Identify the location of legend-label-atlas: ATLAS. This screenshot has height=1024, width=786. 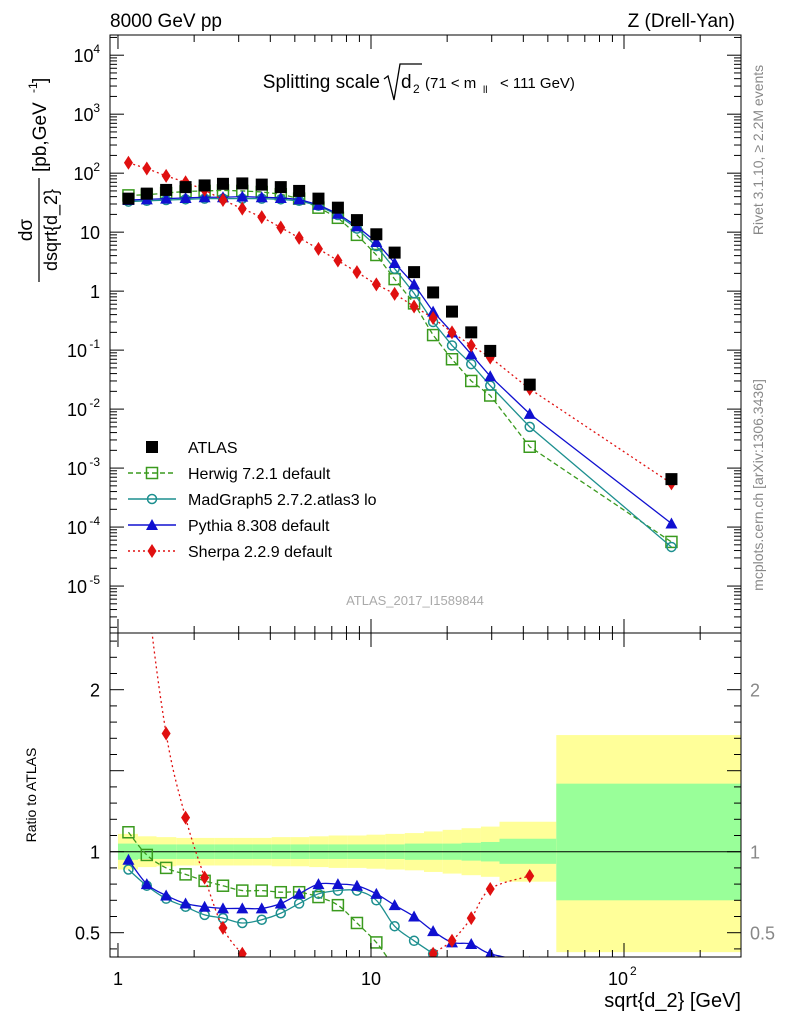
(213, 448).